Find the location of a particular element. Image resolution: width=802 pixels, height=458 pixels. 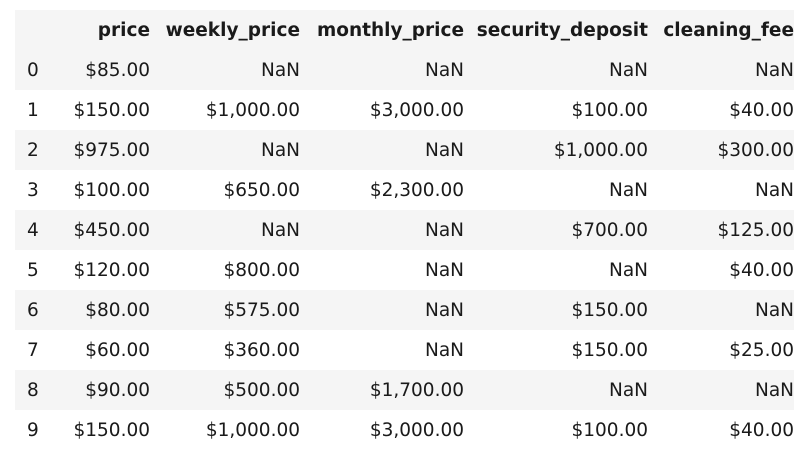

cell-weekly-price: $500.00 is located at coordinates (261, 390).